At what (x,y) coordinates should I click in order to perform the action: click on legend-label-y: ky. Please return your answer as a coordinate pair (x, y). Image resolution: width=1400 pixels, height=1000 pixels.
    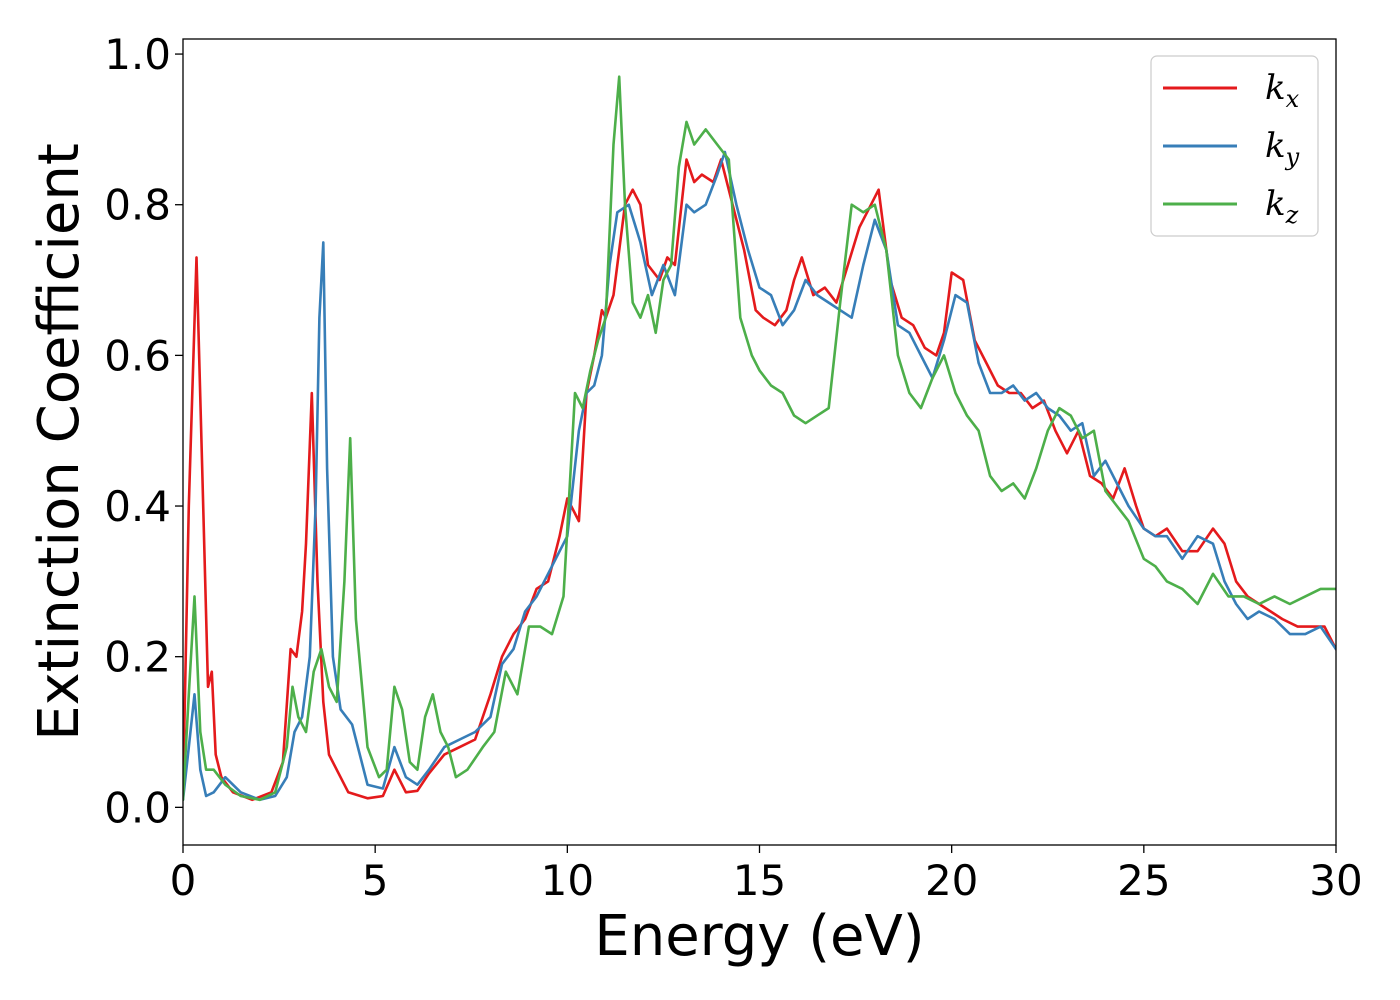
    Looking at the image, I should click on (1282, 148).